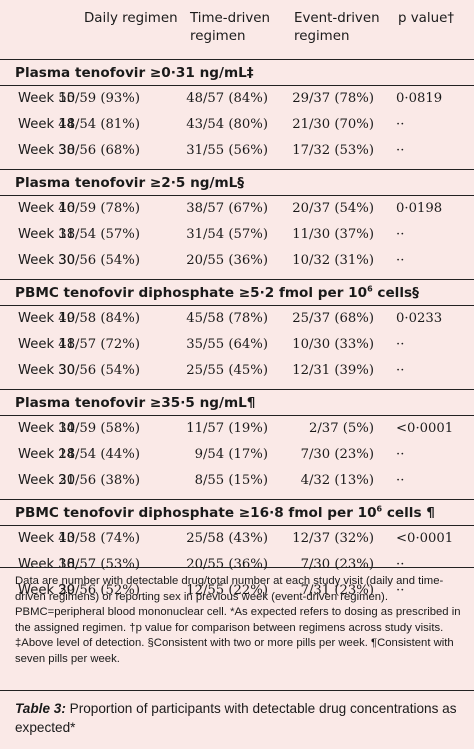  What do you see at coordinates (99, 124) in the screenshot?
I see `cell-daily: 44/54 (81%)` at bounding box center [99, 124].